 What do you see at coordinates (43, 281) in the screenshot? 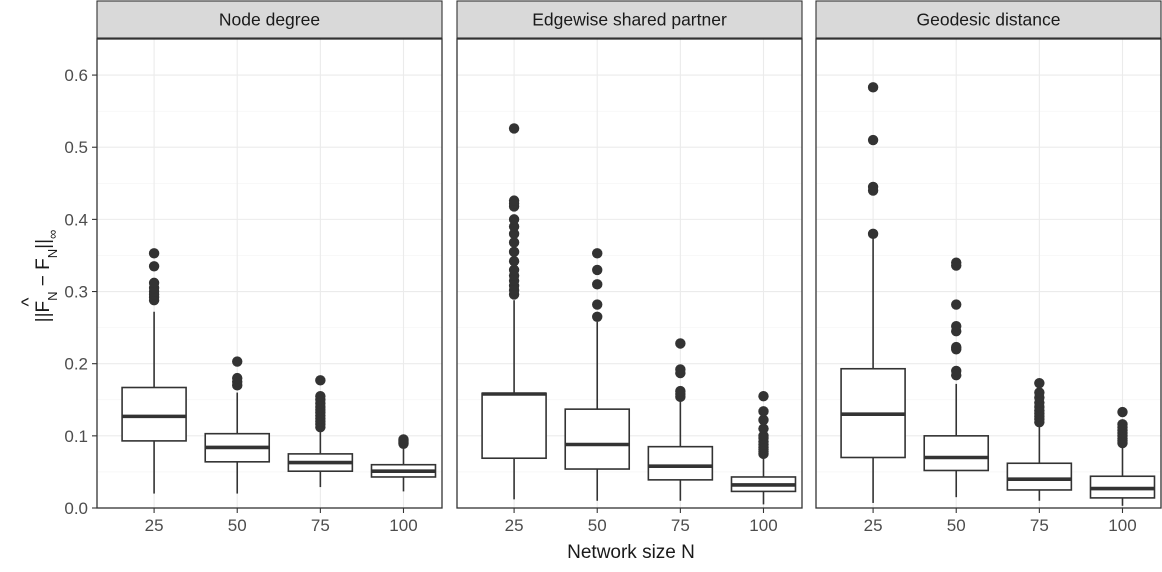
I see `y-title-minus: −` at bounding box center [43, 281].